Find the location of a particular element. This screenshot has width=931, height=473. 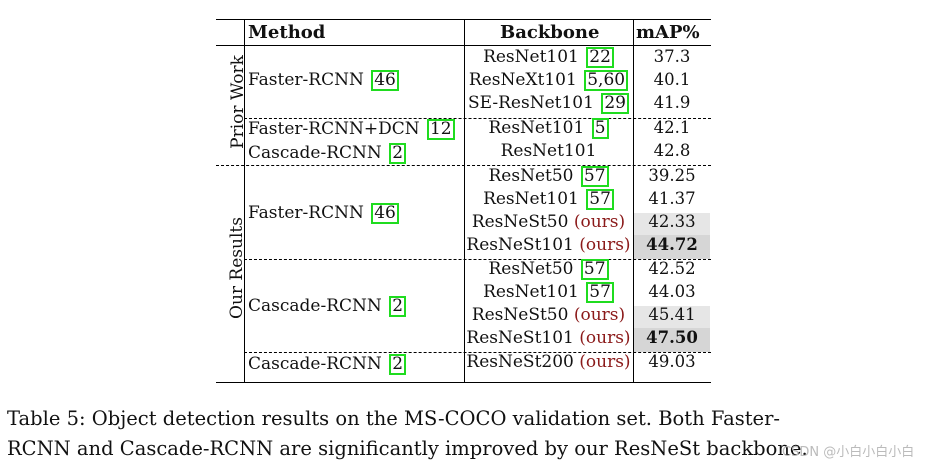

backbone-name: SE-ResNet101 is located at coordinates (531, 103).